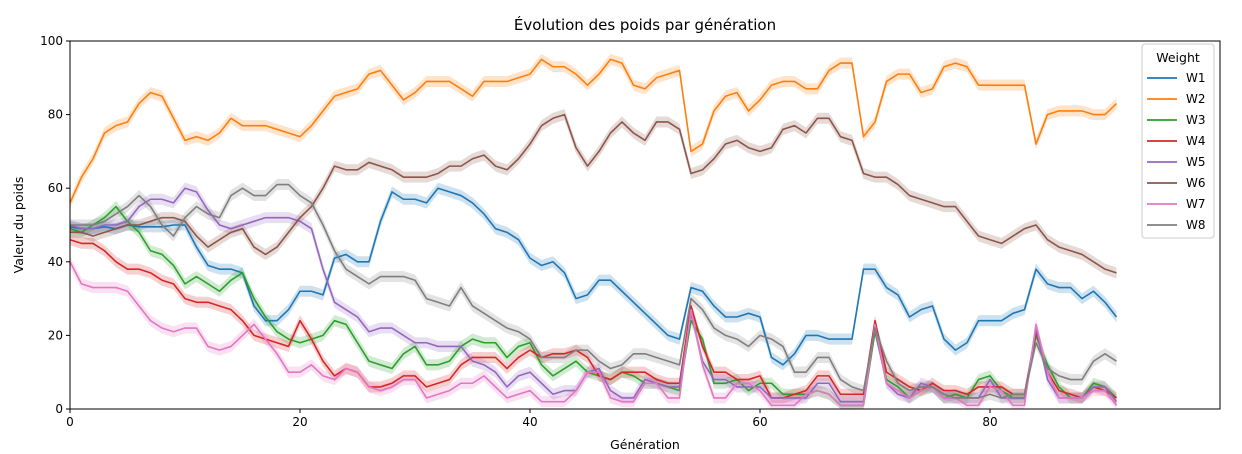 This screenshot has height=454, width=1242. Describe the element at coordinates (1196, 120) in the screenshot. I see `legend-label-w3: W3` at that location.